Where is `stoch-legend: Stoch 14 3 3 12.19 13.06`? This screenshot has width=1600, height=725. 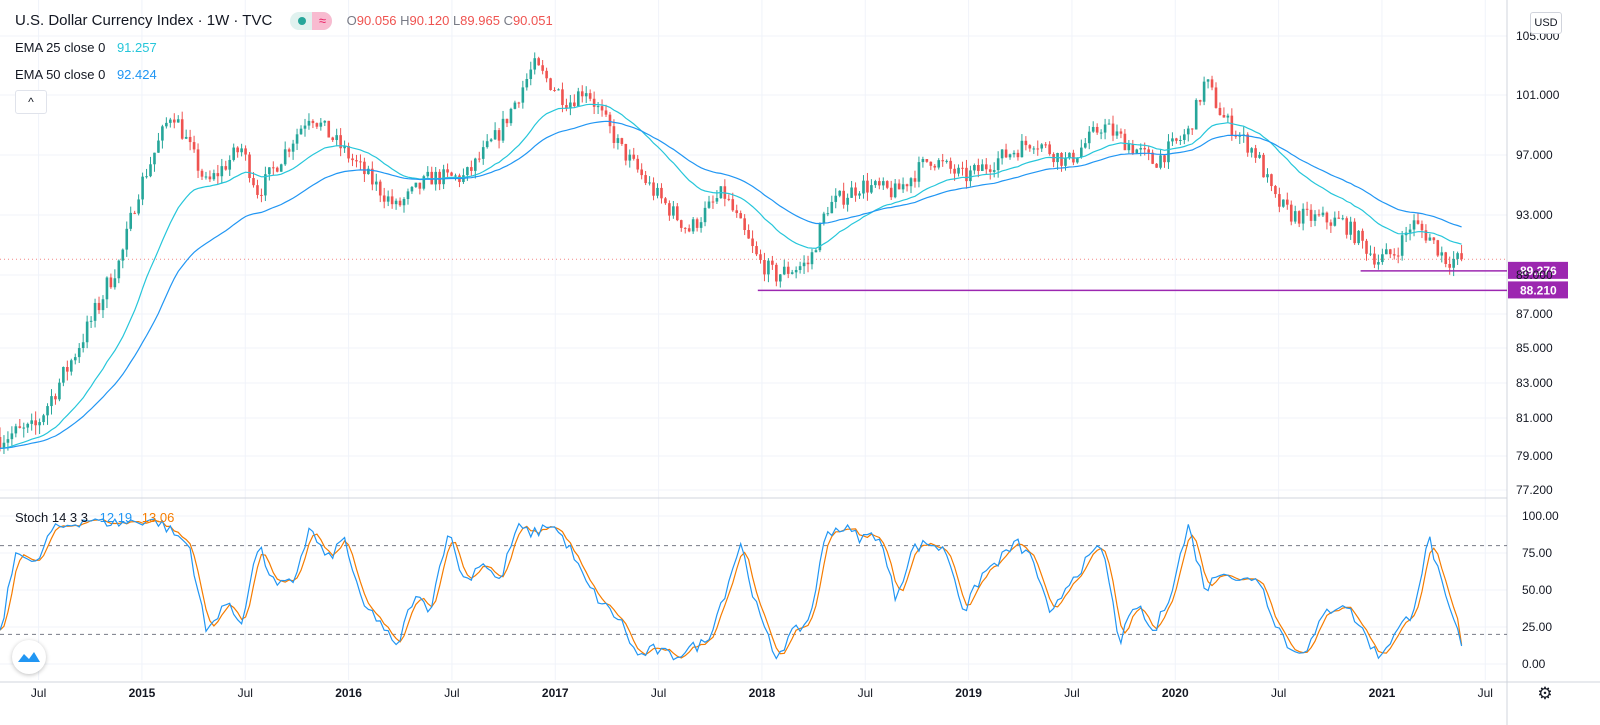
stoch-legend: Stoch 14 3 3 12.19 13.06 is located at coordinates (94, 517).